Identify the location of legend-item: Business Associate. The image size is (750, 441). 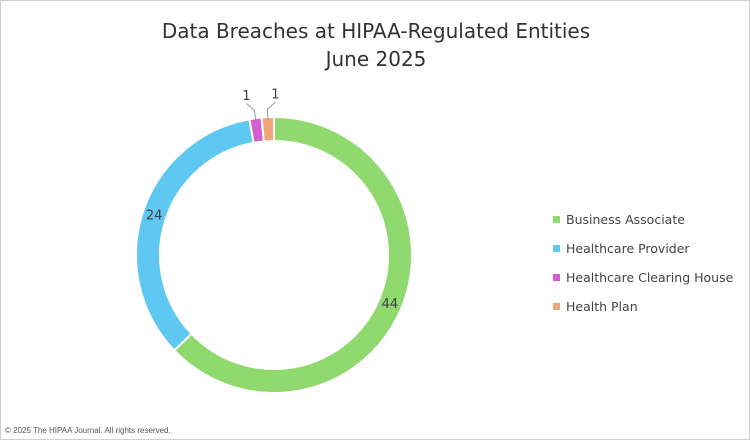
(643, 219).